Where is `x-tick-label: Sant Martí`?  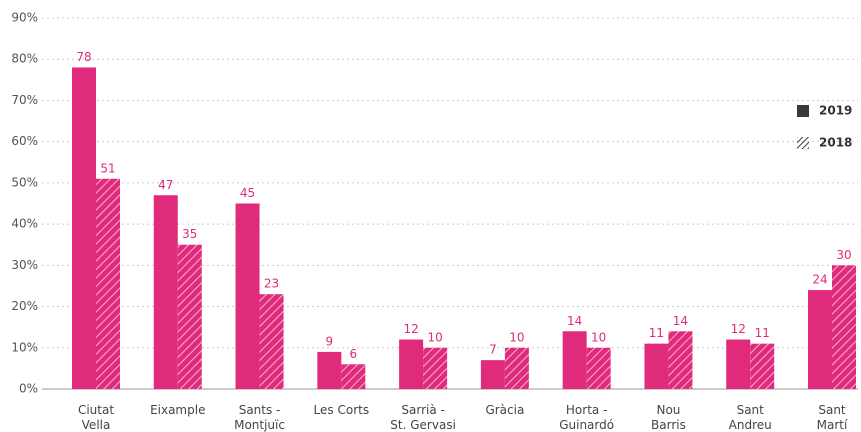 x-tick-label: Sant Martí is located at coordinates (832, 417).